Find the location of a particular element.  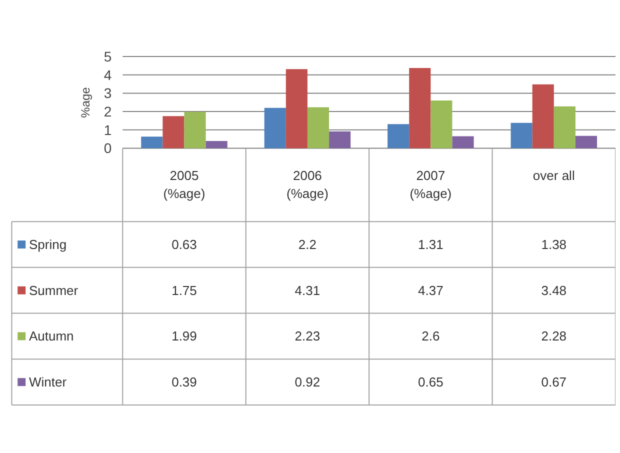

y-tick-label: 4 is located at coordinates (108, 74).